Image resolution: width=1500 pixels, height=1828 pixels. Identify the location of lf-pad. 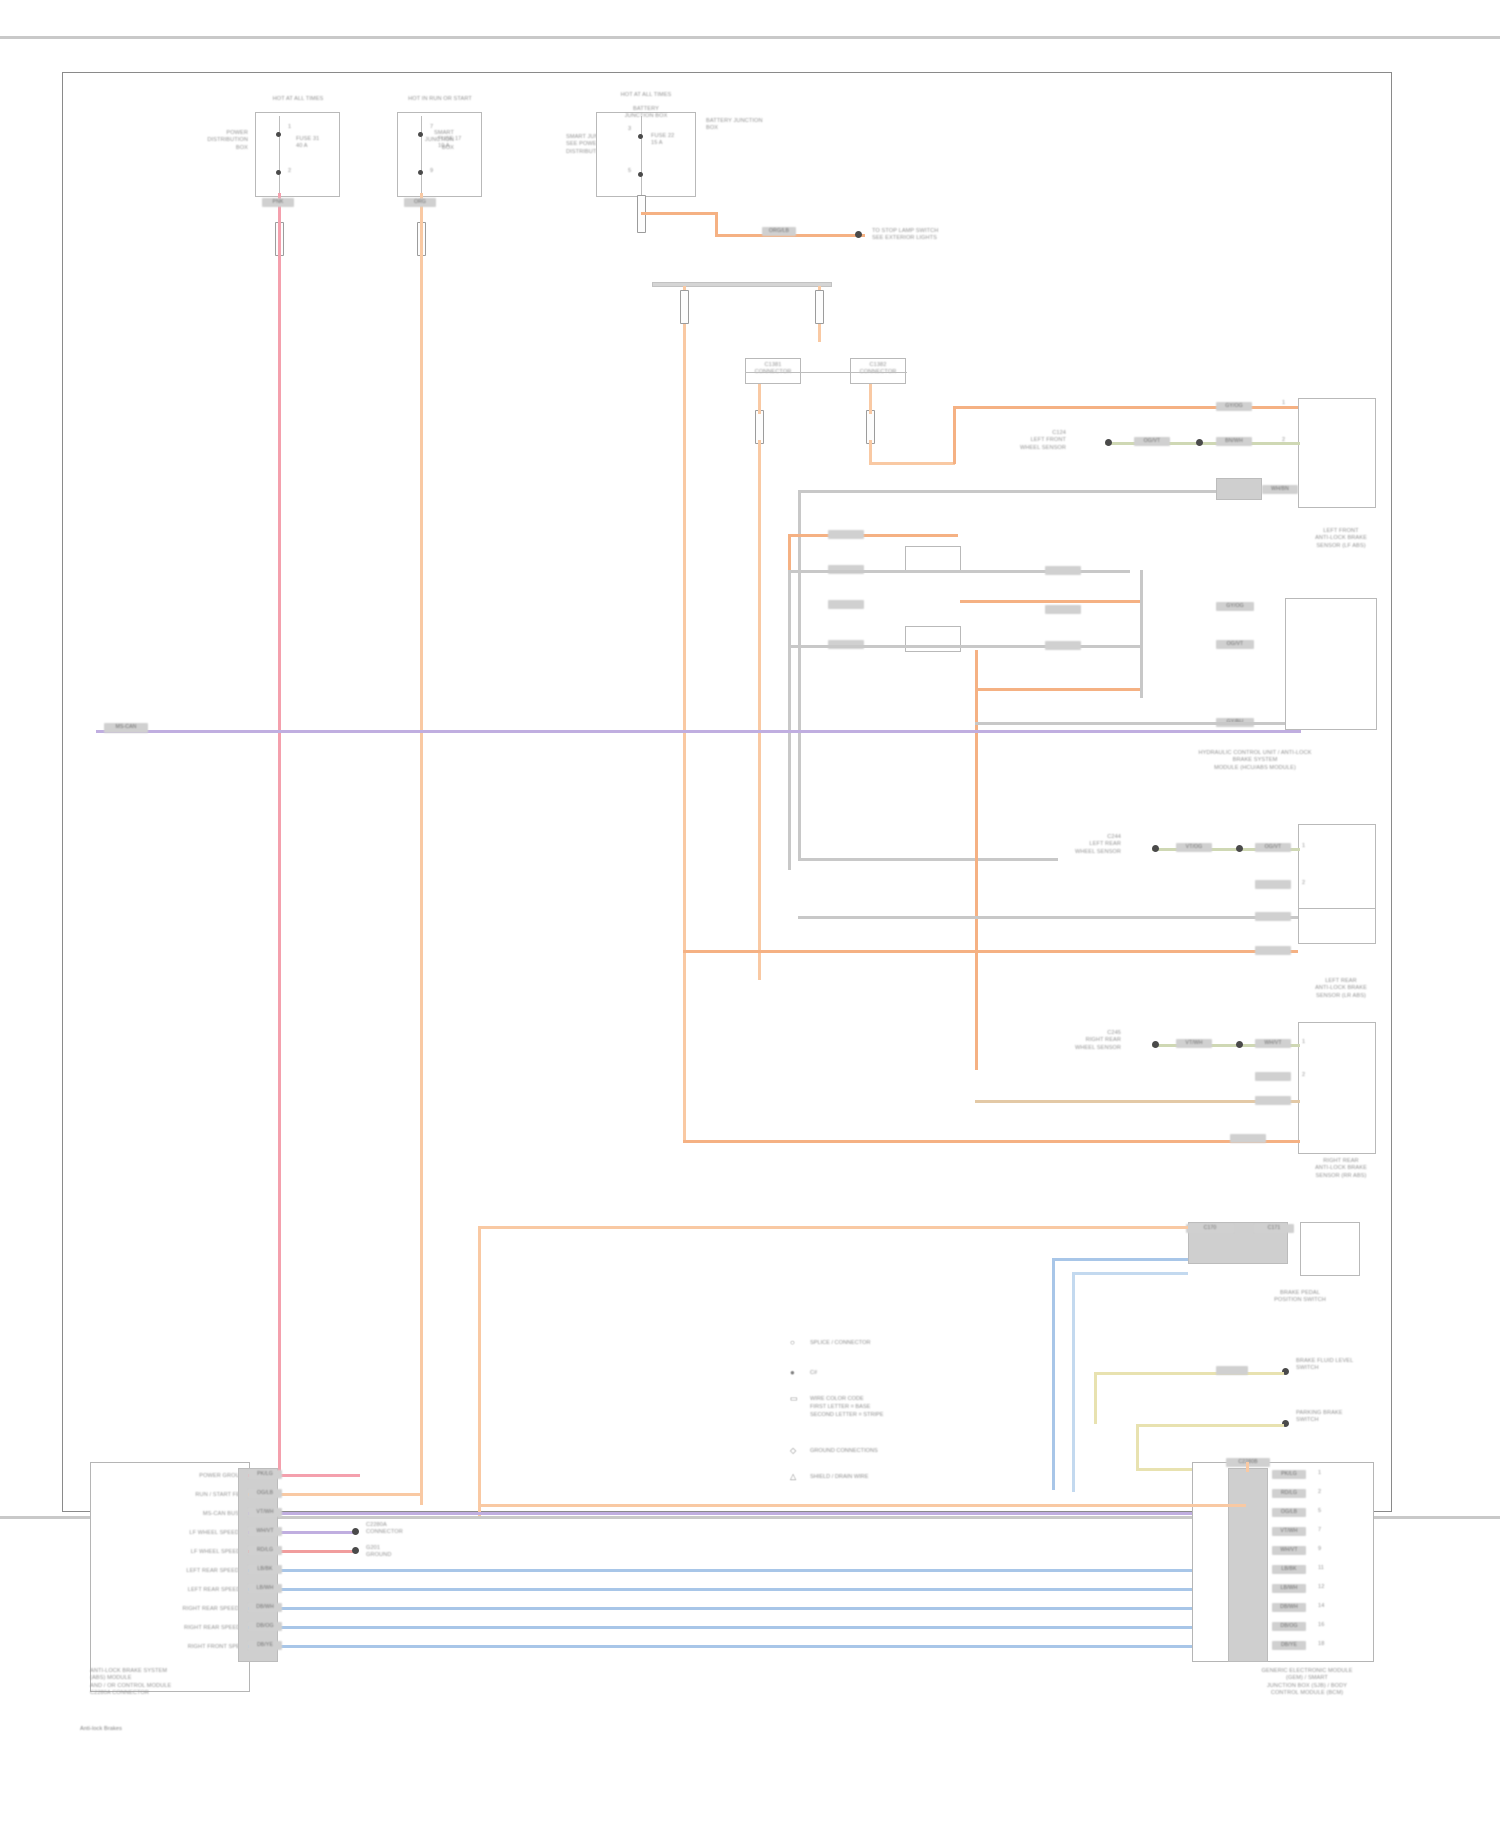
(1239, 489).